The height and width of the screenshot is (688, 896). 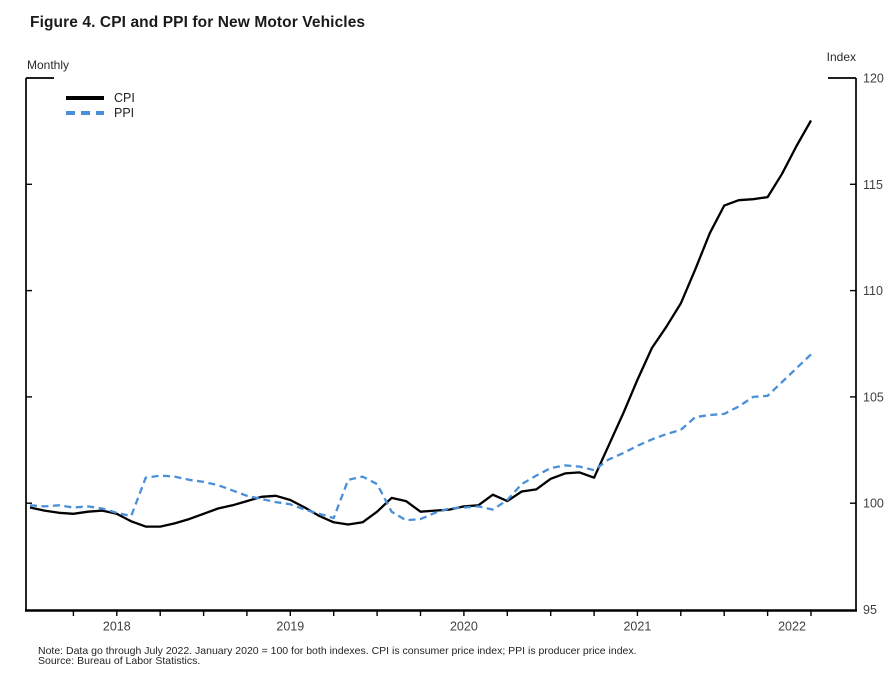 I want to click on y-axis-left, so click(x=39, y=344).